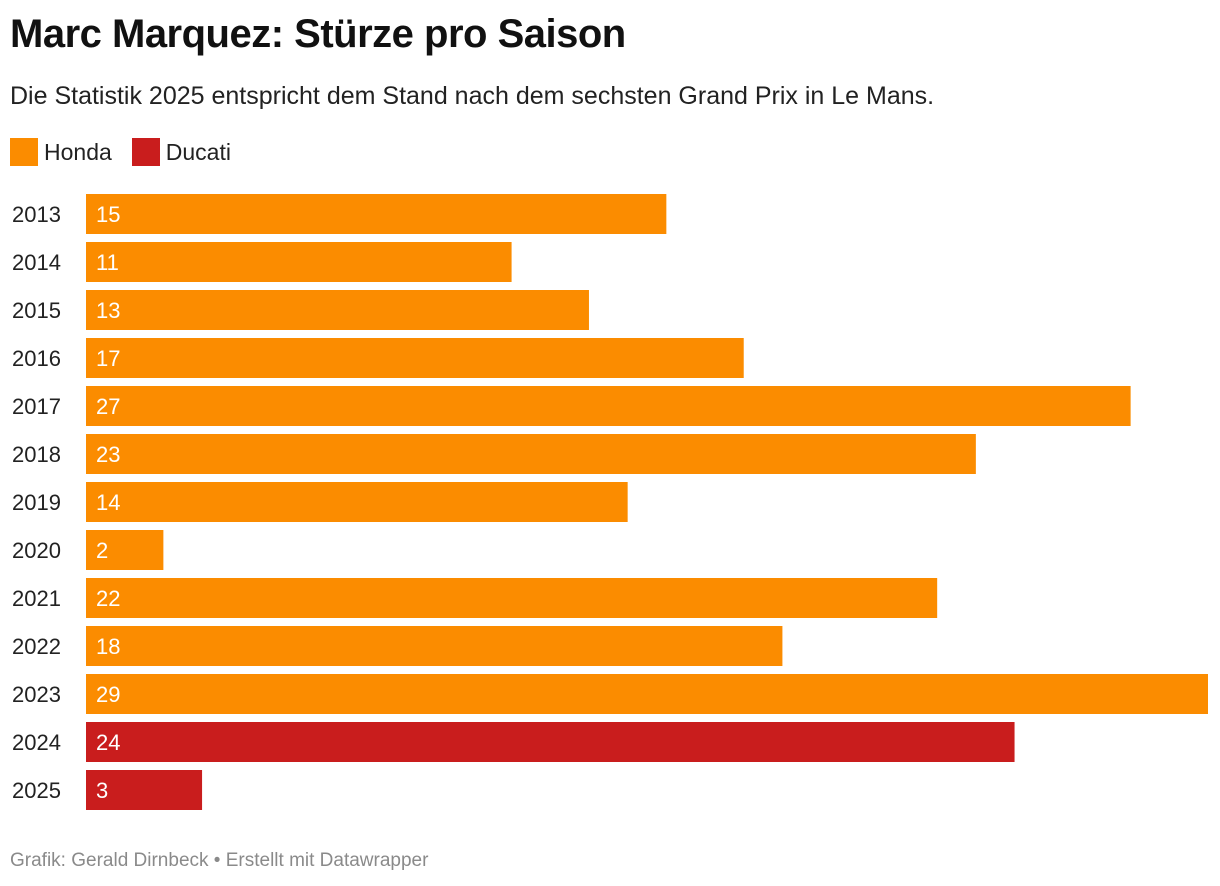 Image resolution: width=1220 pixels, height=886 pixels. Describe the element at coordinates (108, 646) in the screenshot. I see `value-label-2022: 18` at that location.